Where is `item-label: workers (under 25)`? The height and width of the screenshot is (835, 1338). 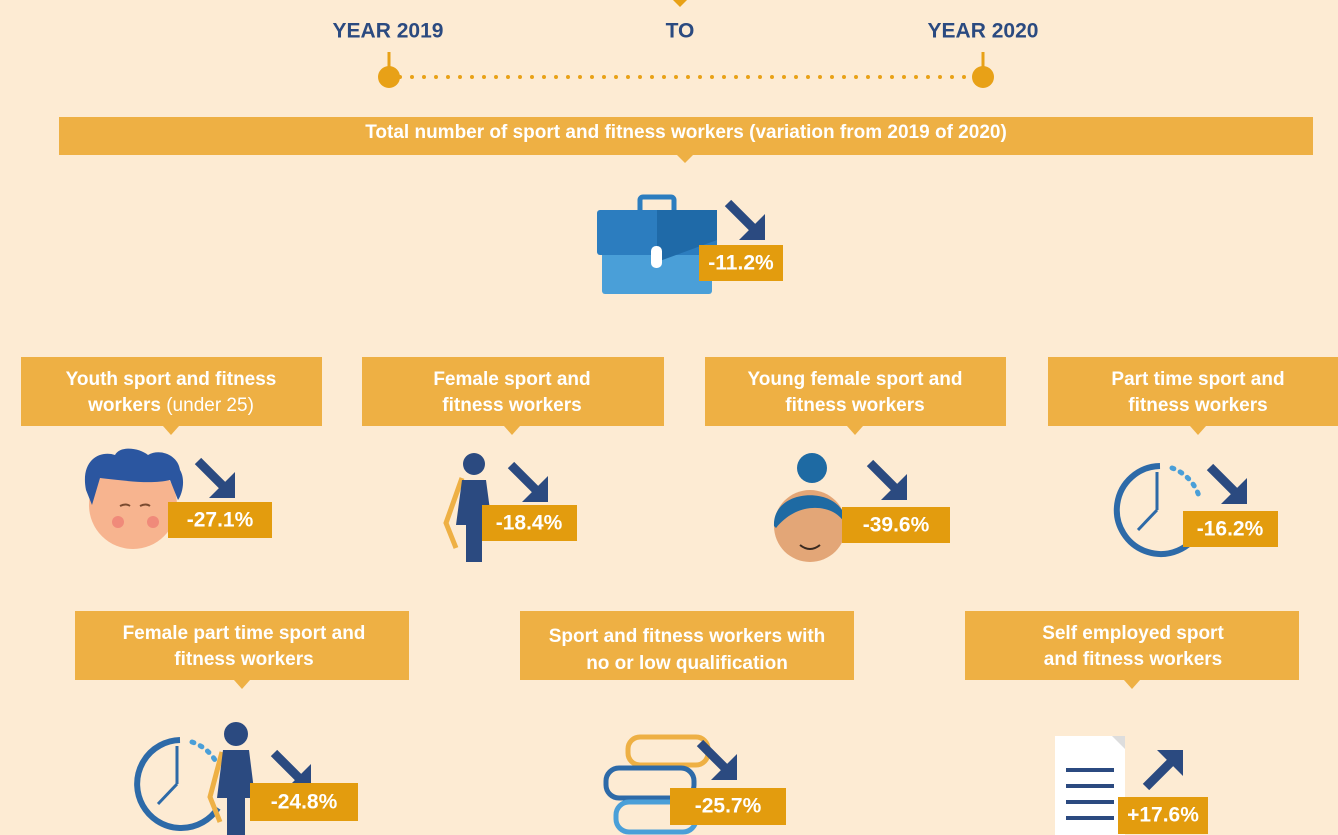
item-label: workers (under 25) is located at coordinates (170, 405).